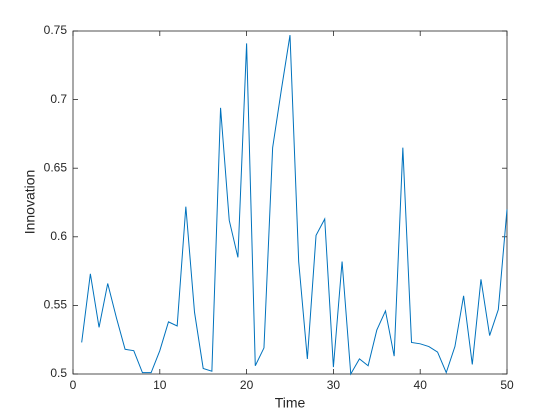  What do you see at coordinates (58, 99) in the screenshot?
I see `y-tick-label: 0.7` at bounding box center [58, 99].